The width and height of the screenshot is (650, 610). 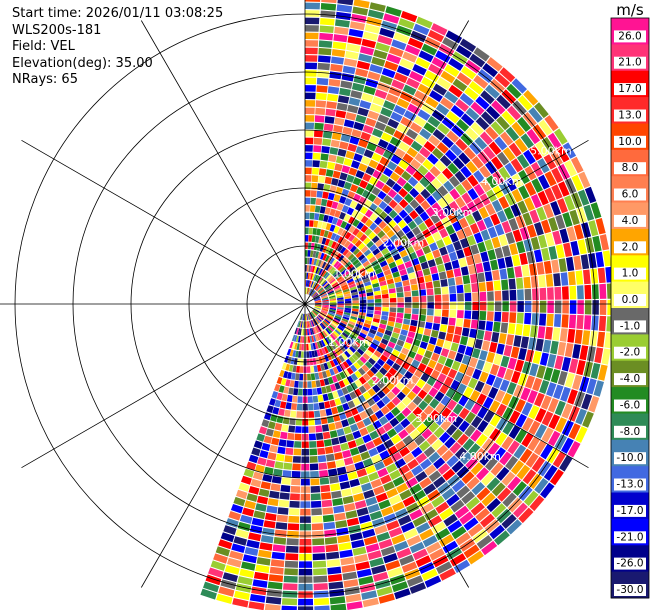 I want to click on radial-spoke, so click(x=223, y=162).